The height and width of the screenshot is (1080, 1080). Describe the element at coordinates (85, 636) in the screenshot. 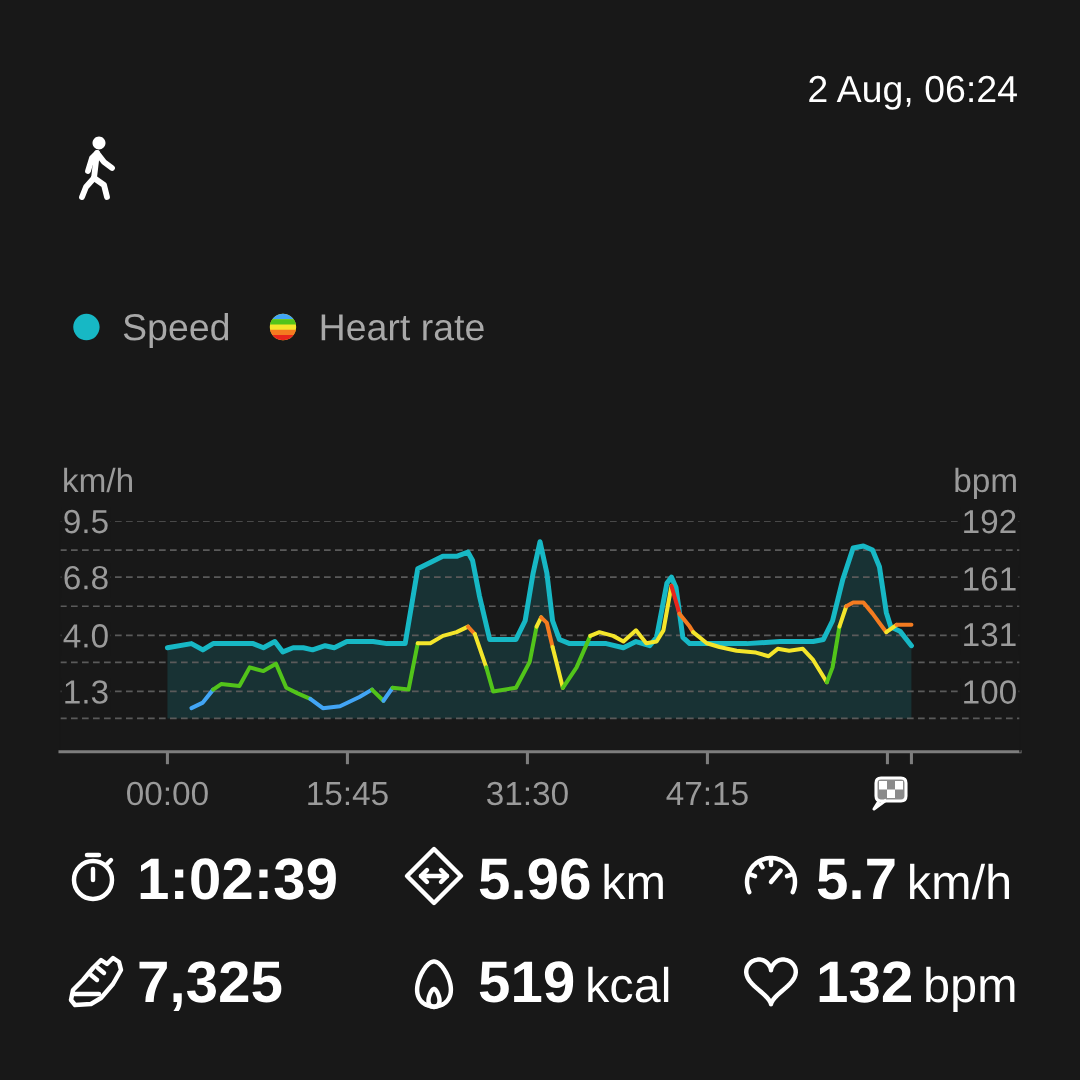

I see `y-tick-label: 4.0` at that location.